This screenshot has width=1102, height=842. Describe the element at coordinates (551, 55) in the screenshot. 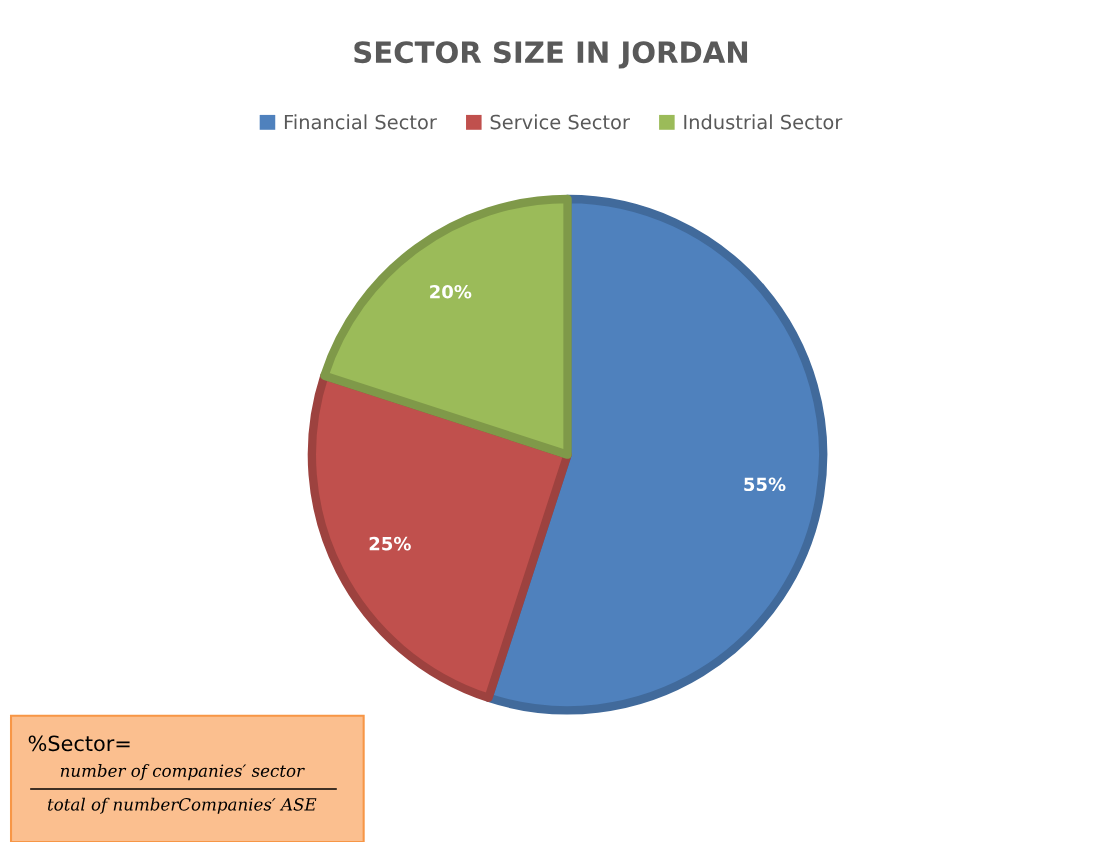

I see `chart-title: SECTOR SIZE IN JORDAN` at that location.